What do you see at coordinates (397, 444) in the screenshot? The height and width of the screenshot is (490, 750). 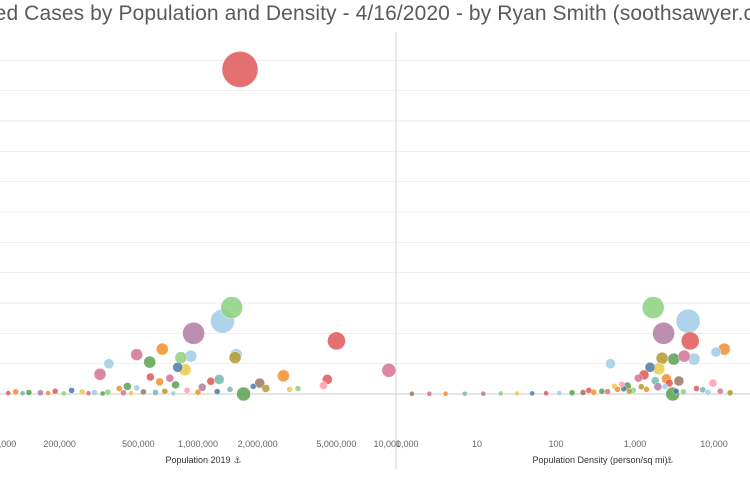 I see `x-tick-label: 1` at bounding box center [397, 444].